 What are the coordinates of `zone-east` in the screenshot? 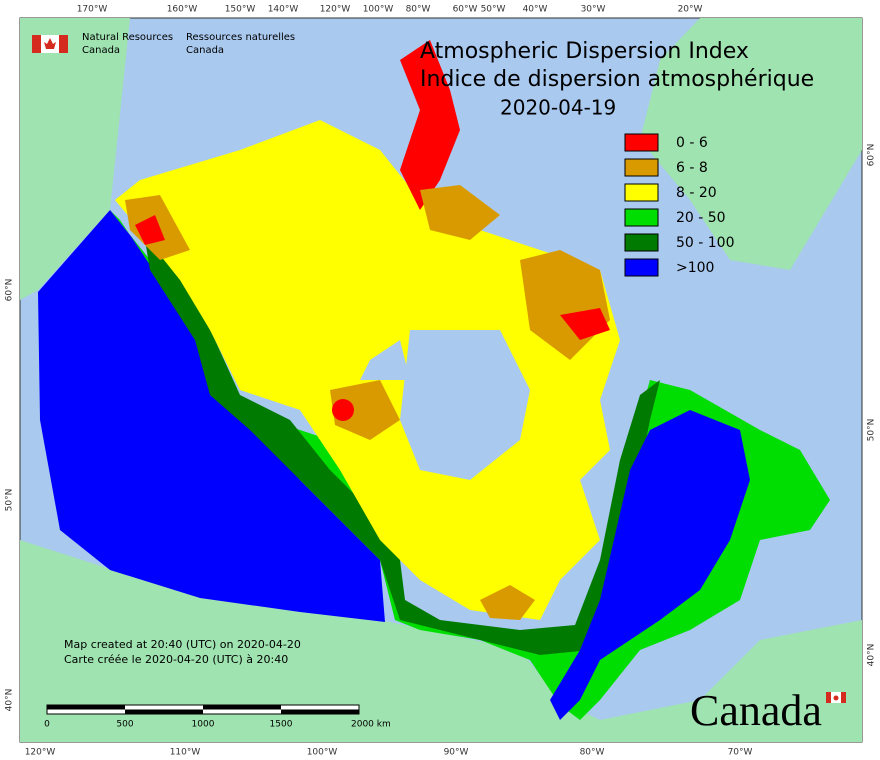 It's located at (650, 565).